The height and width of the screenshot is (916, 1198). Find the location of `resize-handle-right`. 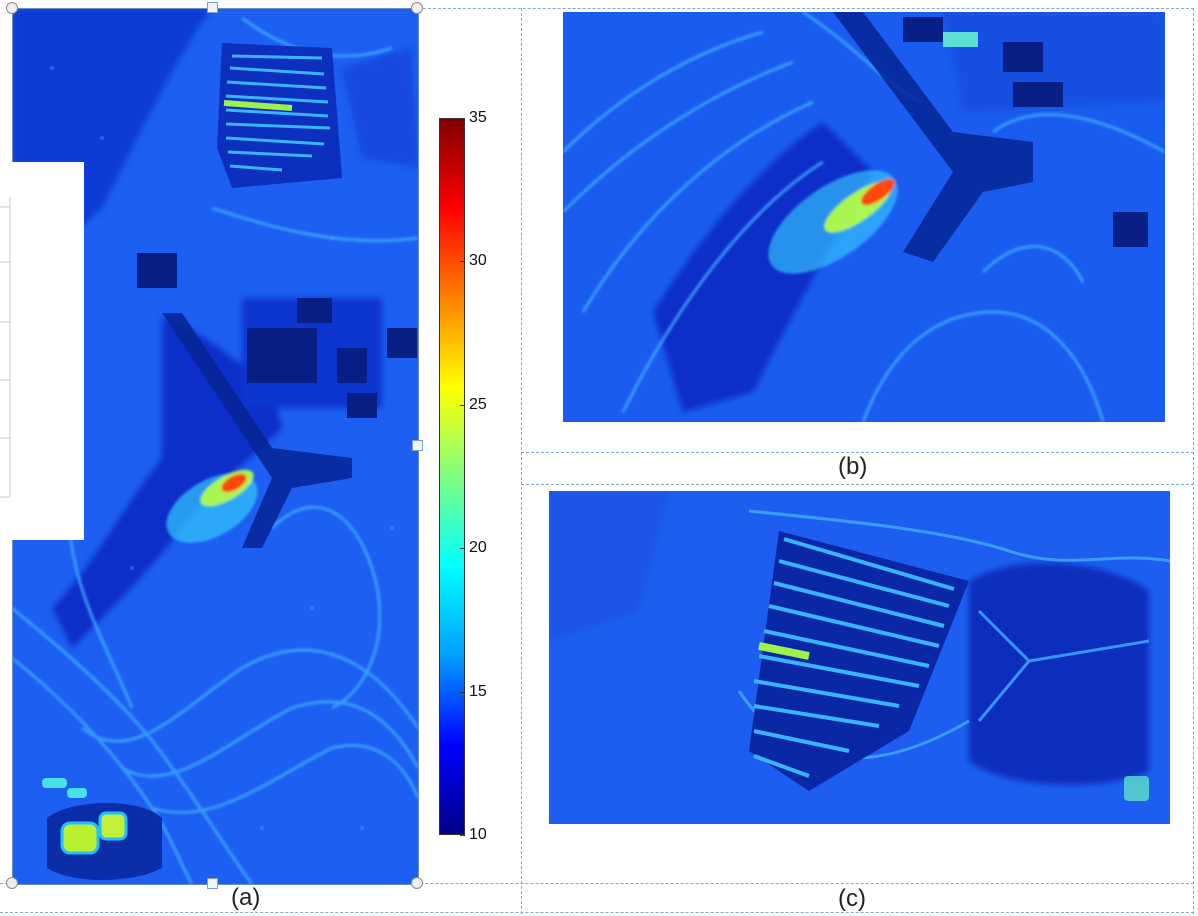

resize-handle-right is located at coordinates (417, 445).